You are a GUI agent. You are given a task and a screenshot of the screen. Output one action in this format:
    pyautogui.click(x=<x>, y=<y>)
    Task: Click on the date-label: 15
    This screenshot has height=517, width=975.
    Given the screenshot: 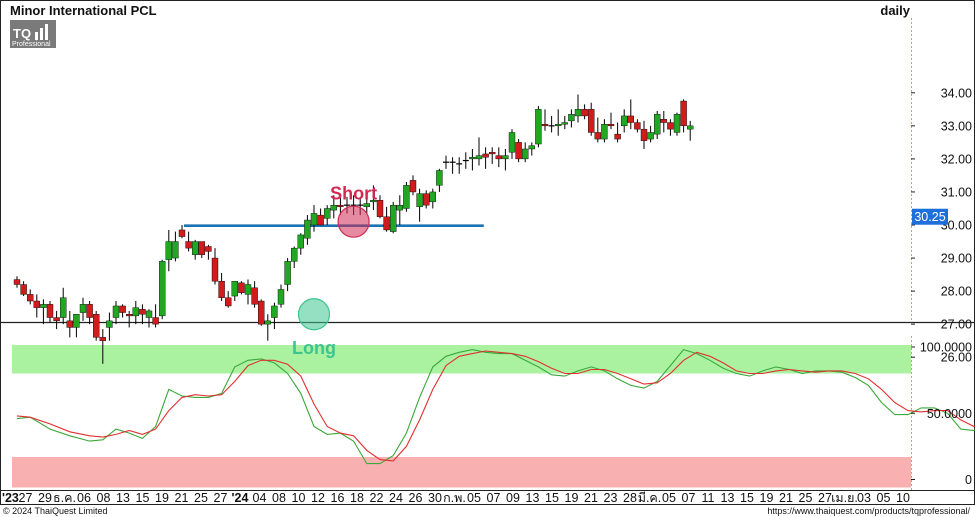 What is the action you would take?
    pyautogui.click(x=143, y=498)
    